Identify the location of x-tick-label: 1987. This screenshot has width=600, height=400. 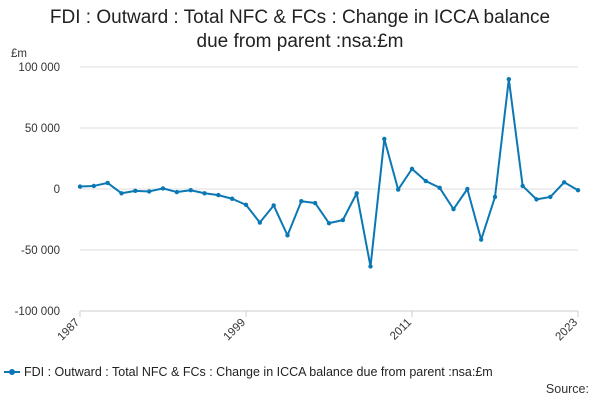
(69, 330).